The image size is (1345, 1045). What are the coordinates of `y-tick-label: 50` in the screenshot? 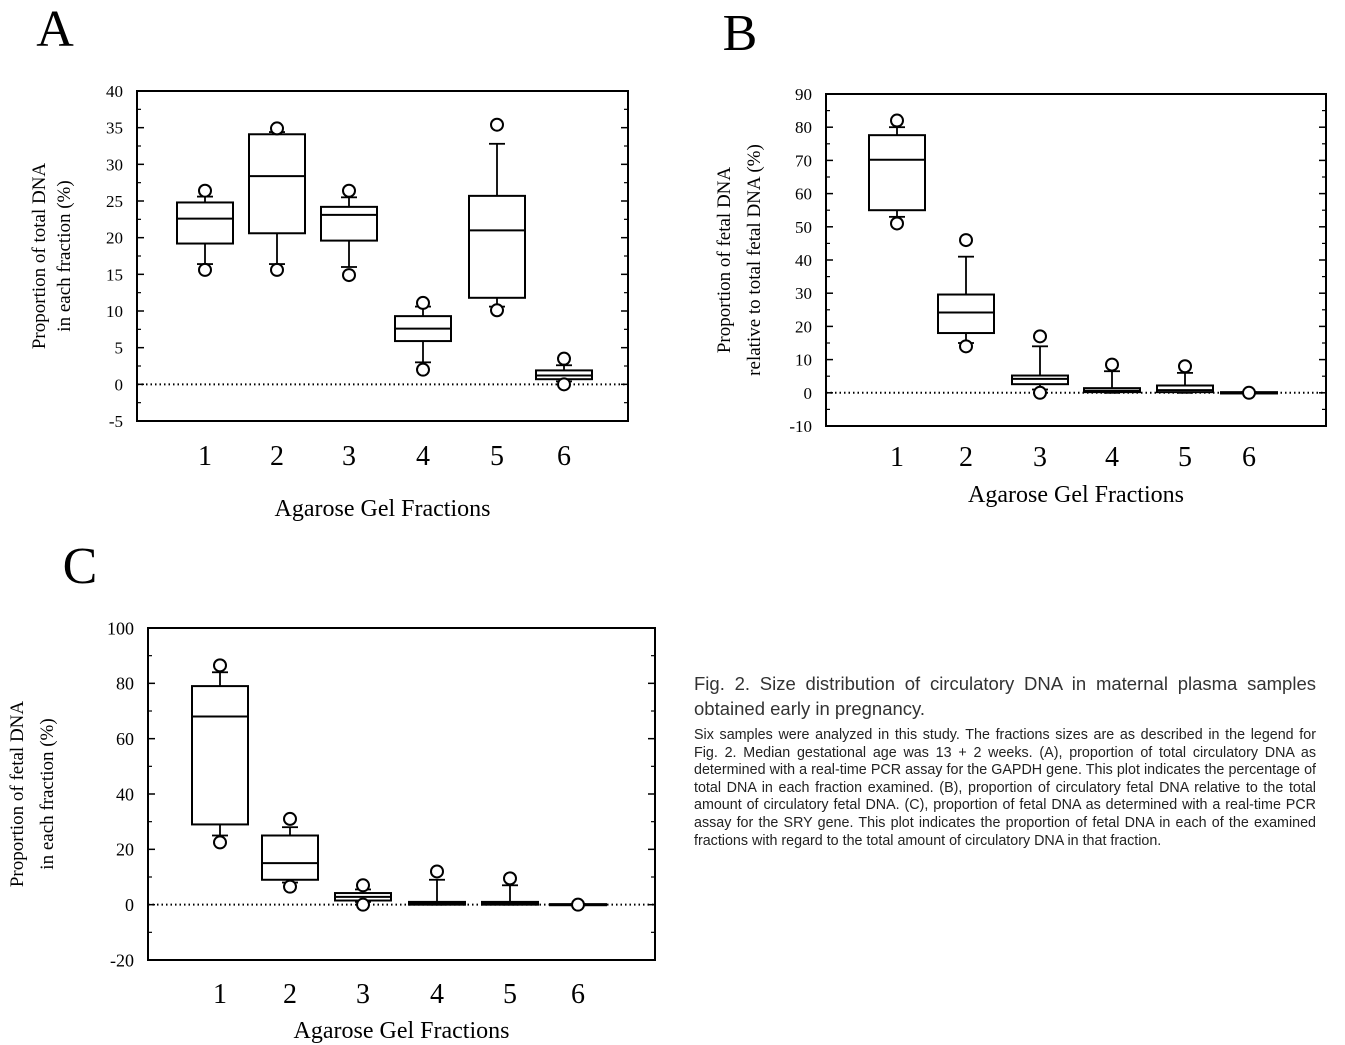 It's located at (803, 227).